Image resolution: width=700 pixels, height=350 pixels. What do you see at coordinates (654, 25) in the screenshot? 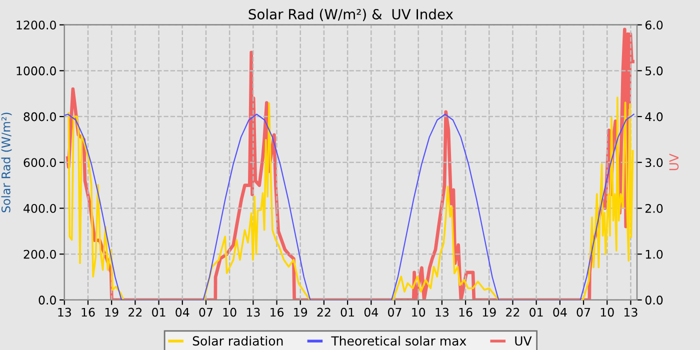
I see `y2-tick-label: 6.0` at bounding box center [654, 25].